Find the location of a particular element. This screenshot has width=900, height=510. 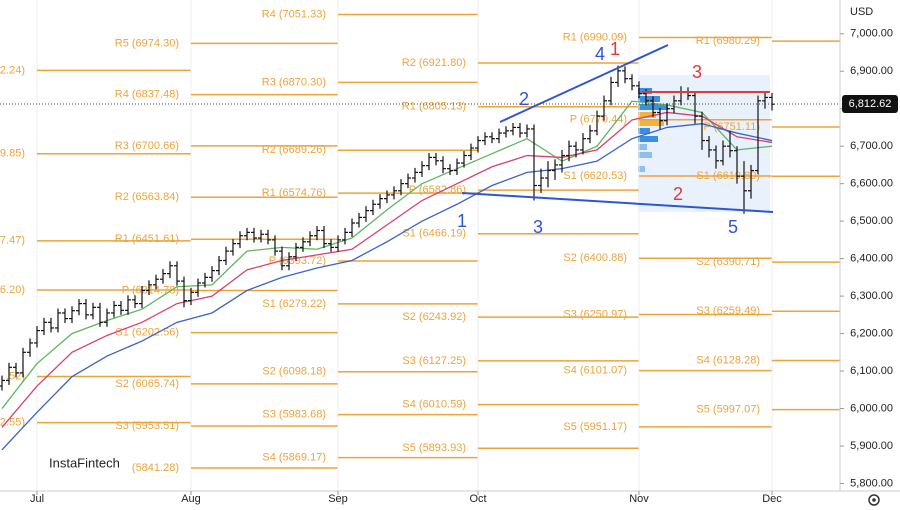

pivot-label: P (6393.72) is located at coordinates (297, 261).